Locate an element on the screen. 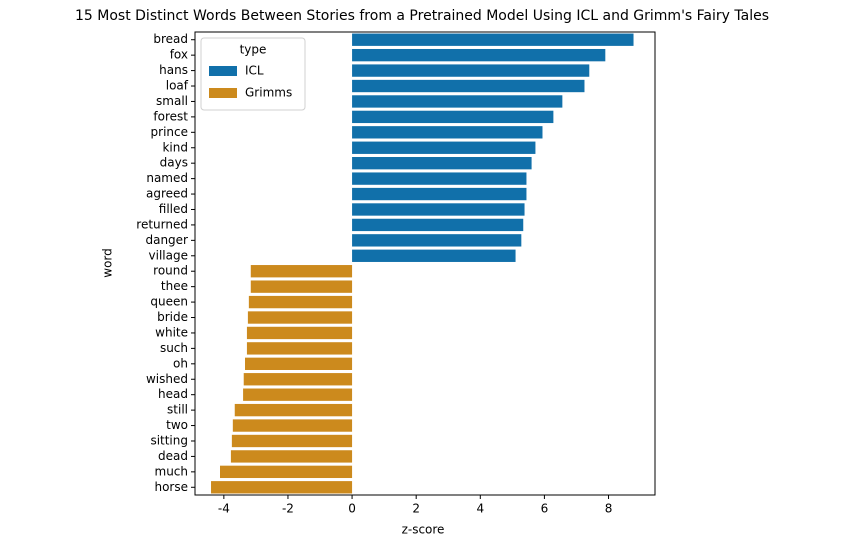 The height and width of the screenshot is (547, 844). y-tick-label: forest is located at coordinates (170, 116).